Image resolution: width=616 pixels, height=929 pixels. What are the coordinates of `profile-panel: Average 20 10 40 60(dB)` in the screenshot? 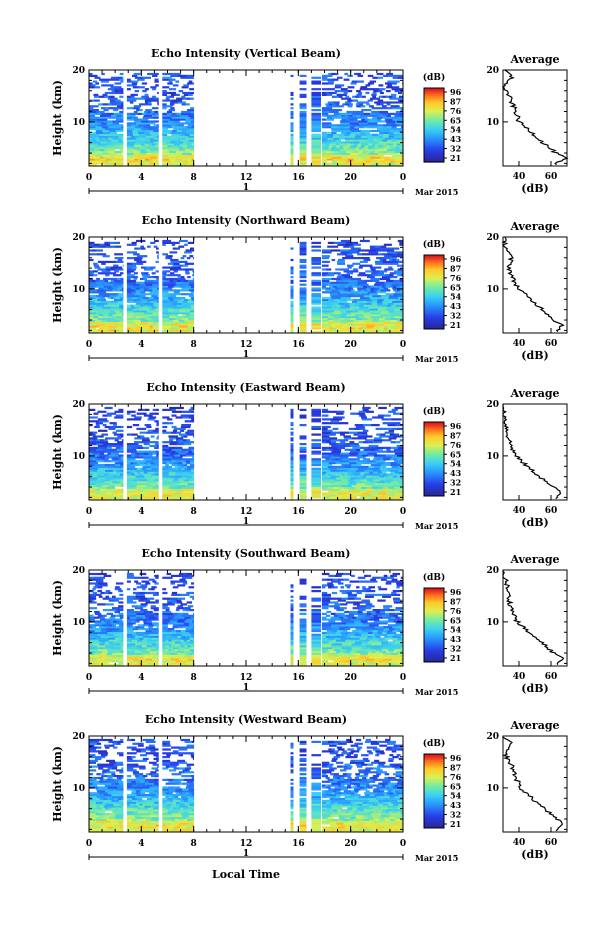 It's located at (527, 790).